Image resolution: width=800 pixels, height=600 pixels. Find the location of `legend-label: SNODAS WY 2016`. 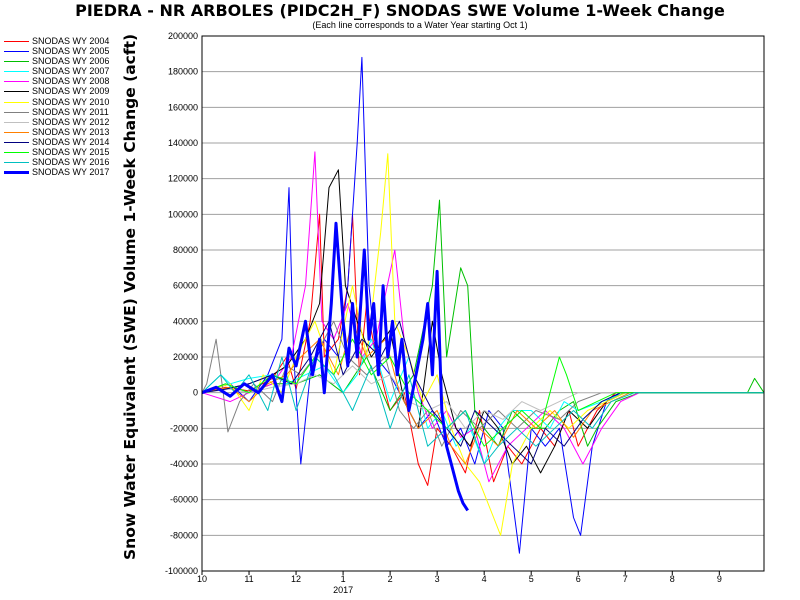

legend-label: SNODAS WY 2016 is located at coordinates (71, 162).